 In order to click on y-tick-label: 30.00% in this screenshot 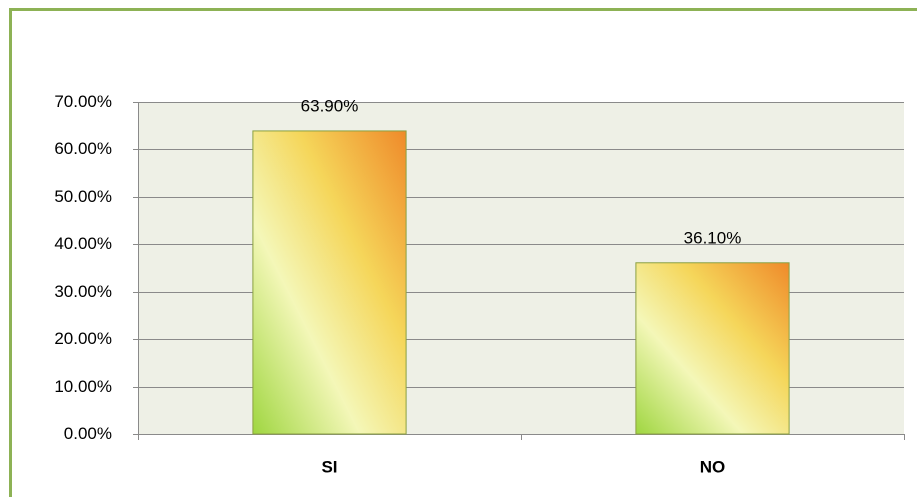, I will do `click(83, 291)`.